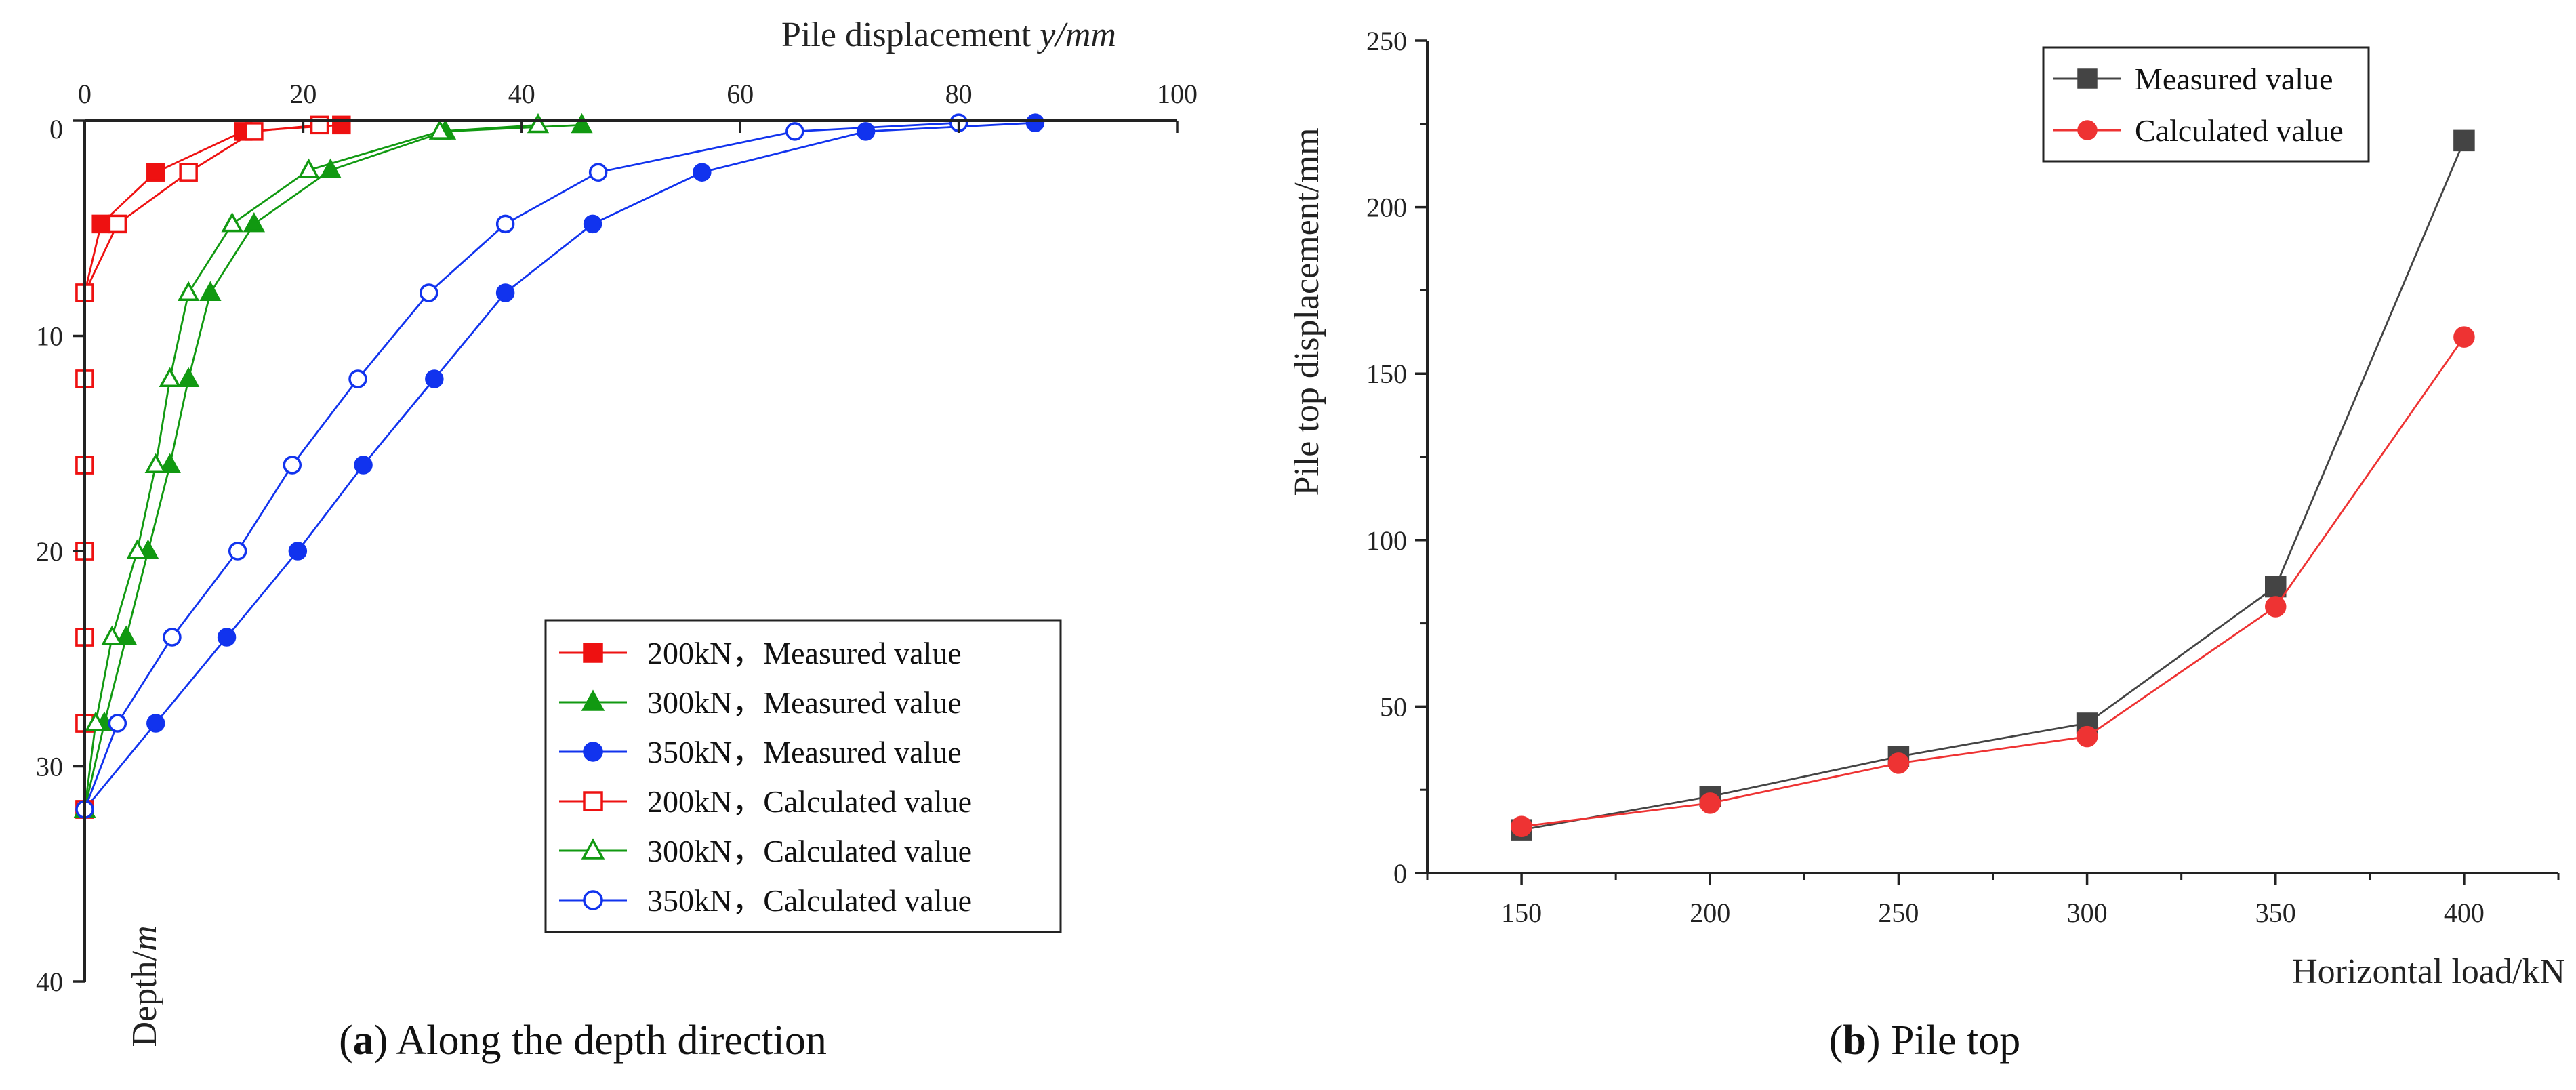 The width and height of the screenshot is (2576, 1090). Describe the element at coordinates (2088, 913) in the screenshot. I see `panel-b-x-tick-label: 300` at that location.